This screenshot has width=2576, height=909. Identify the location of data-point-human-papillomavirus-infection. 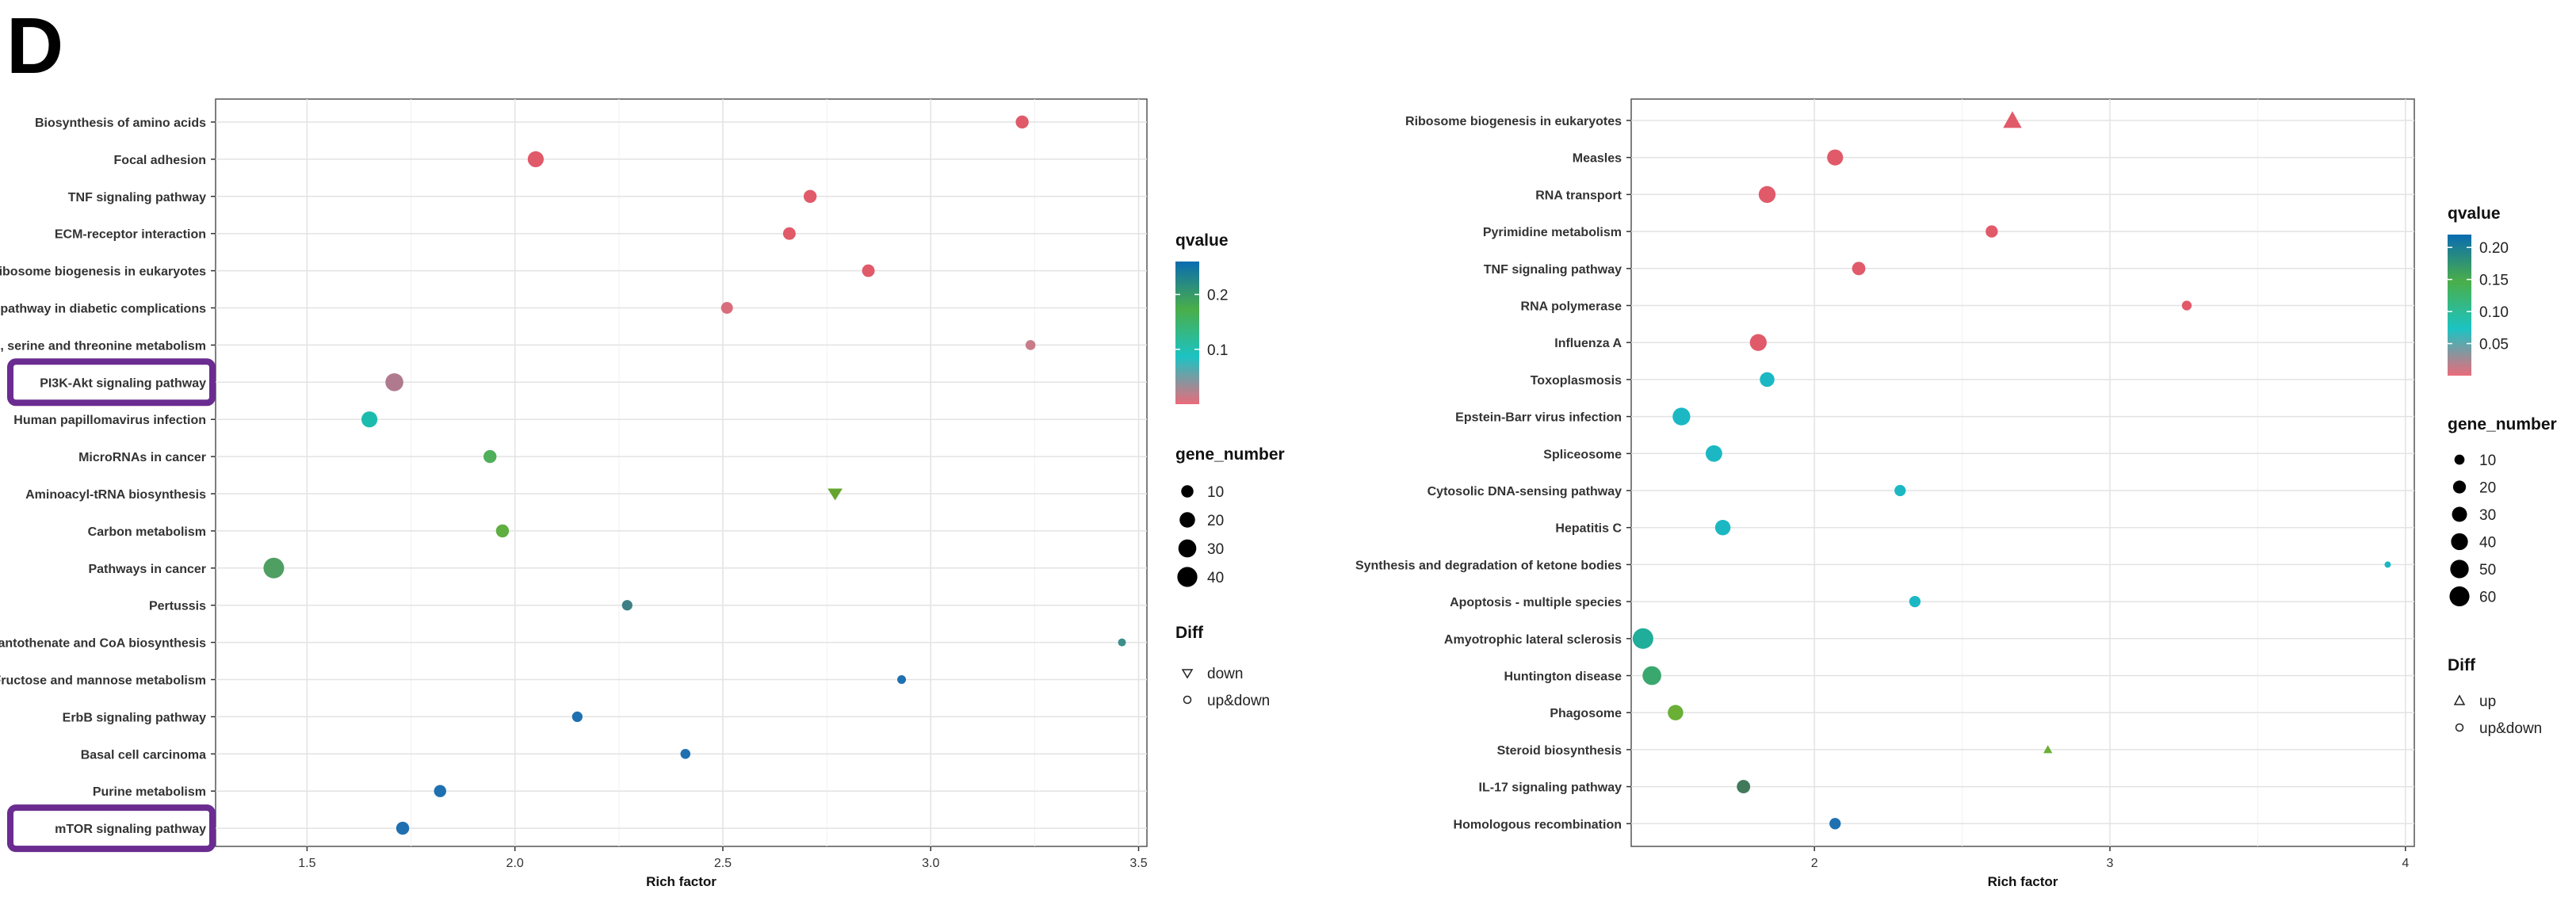
(369, 419).